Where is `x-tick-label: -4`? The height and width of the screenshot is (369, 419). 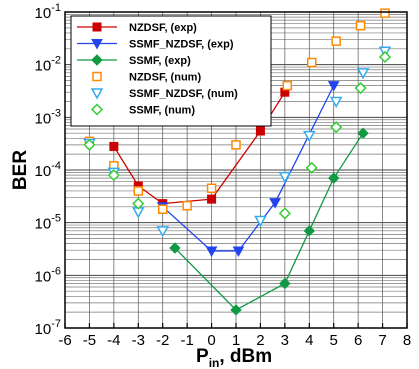
x-tick-label: -4 is located at coordinates (113, 340).